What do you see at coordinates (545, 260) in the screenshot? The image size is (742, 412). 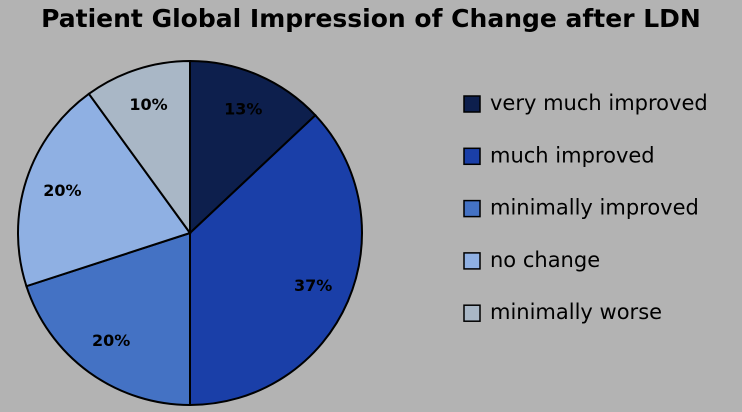 I see `legend-label: no change` at bounding box center [545, 260].